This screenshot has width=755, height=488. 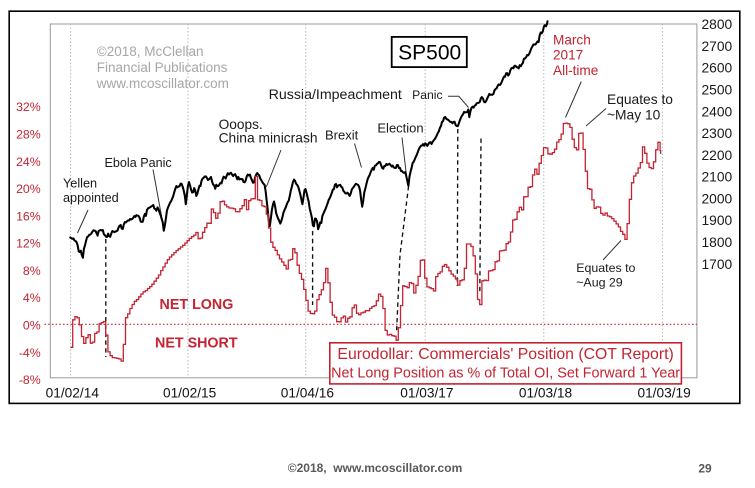 I want to click on svg-text: 0%, so click(x=32, y=326).